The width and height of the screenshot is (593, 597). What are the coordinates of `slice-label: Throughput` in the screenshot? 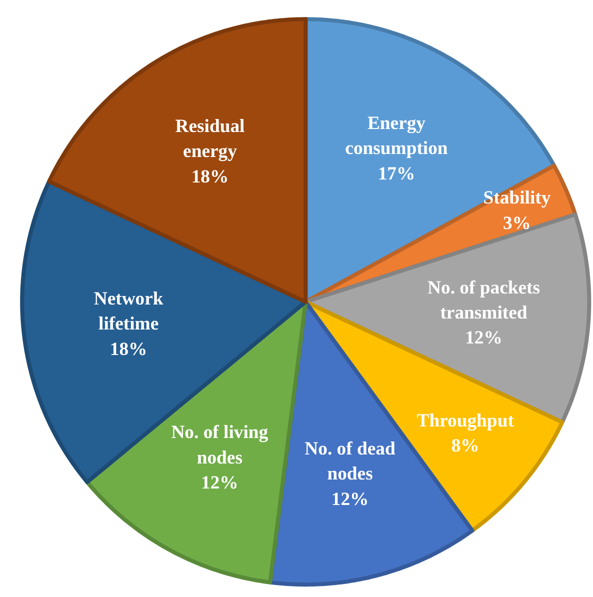 It's located at (465, 421).